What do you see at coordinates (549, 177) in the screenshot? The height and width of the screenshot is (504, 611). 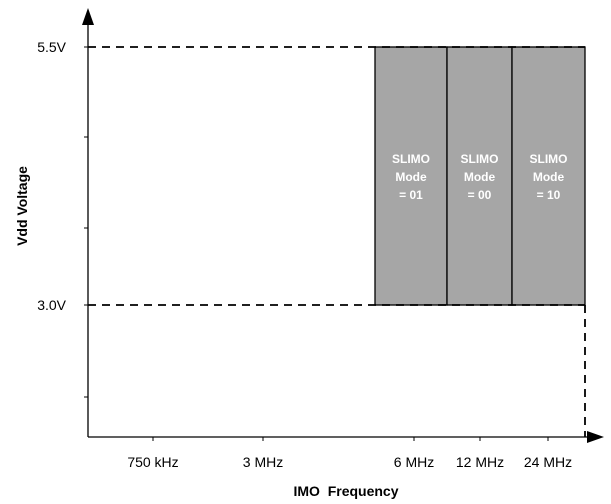 I see `region-label-3-line-2: Mode` at bounding box center [549, 177].